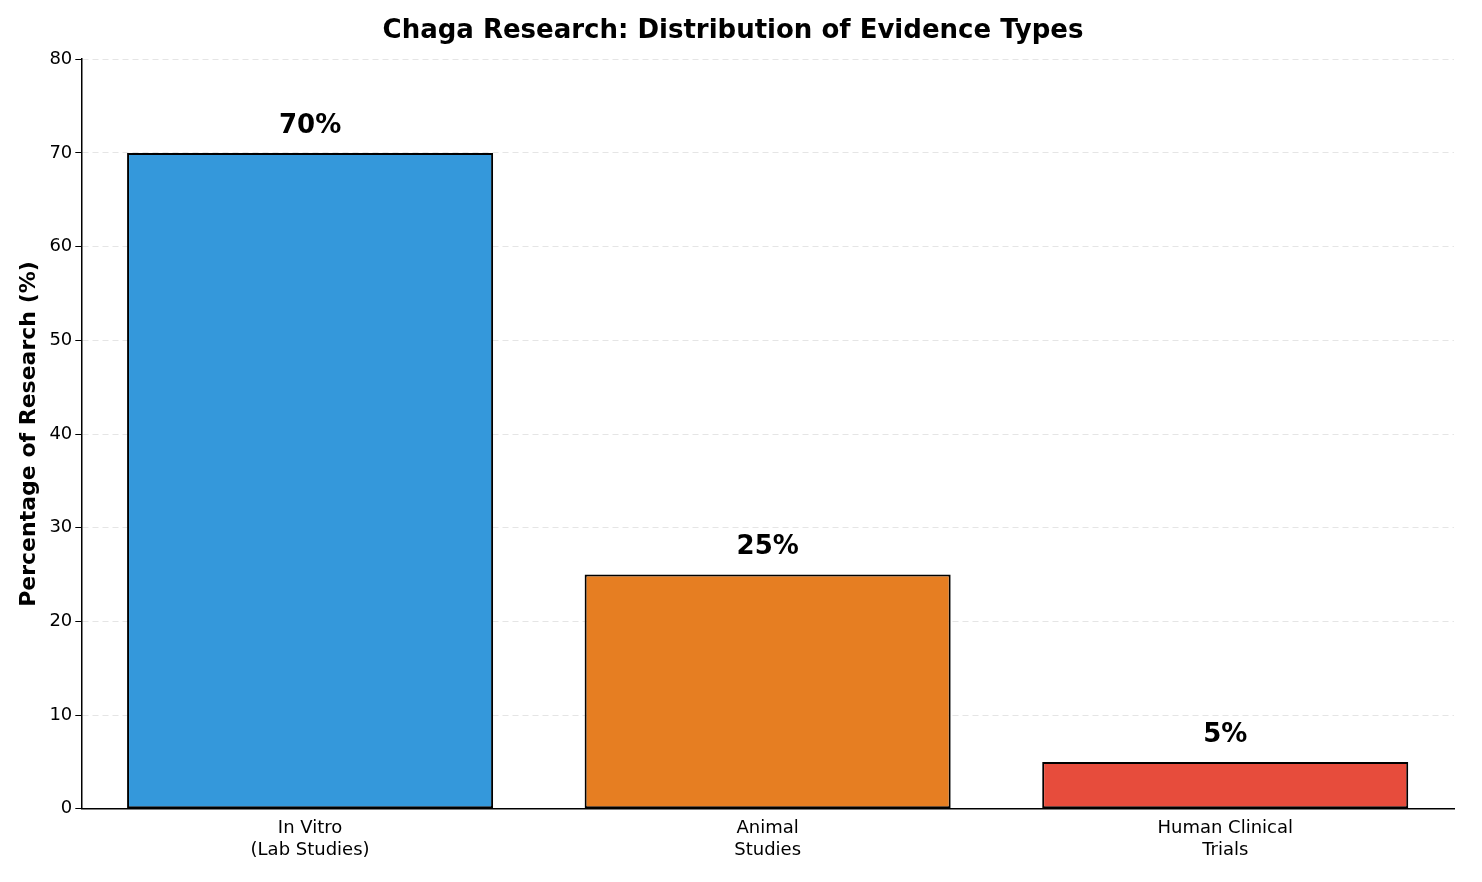 The image size is (1482, 882). Describe the element at coordinates (61, 151) in the screenshot. I see `y-tick-label: 70` at that location.